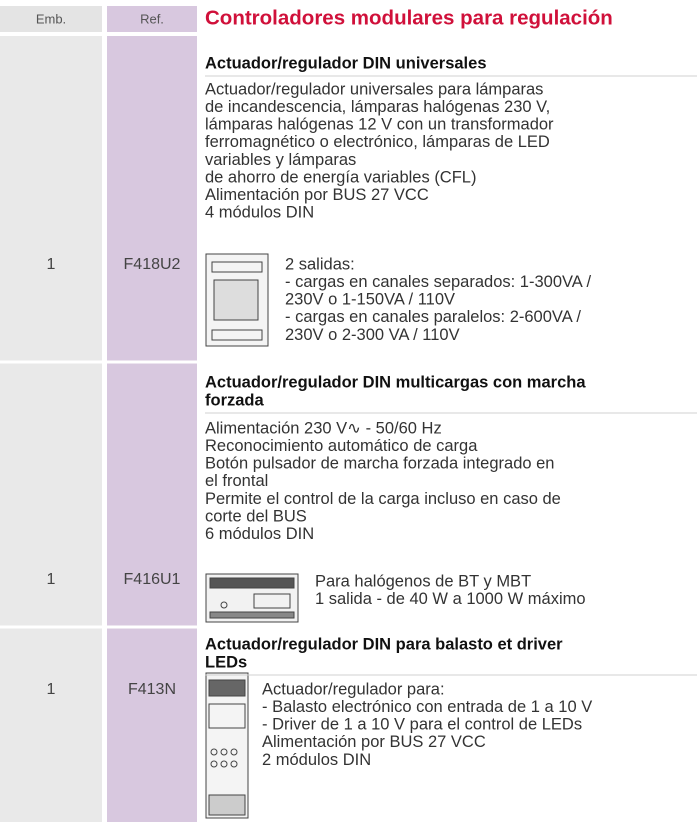 The image size is (697, 825). What do you see at coordinates (259, 213) in the screenshot?
I see `description-line: 4 módulos DIN` at bounding box center [259, 213].